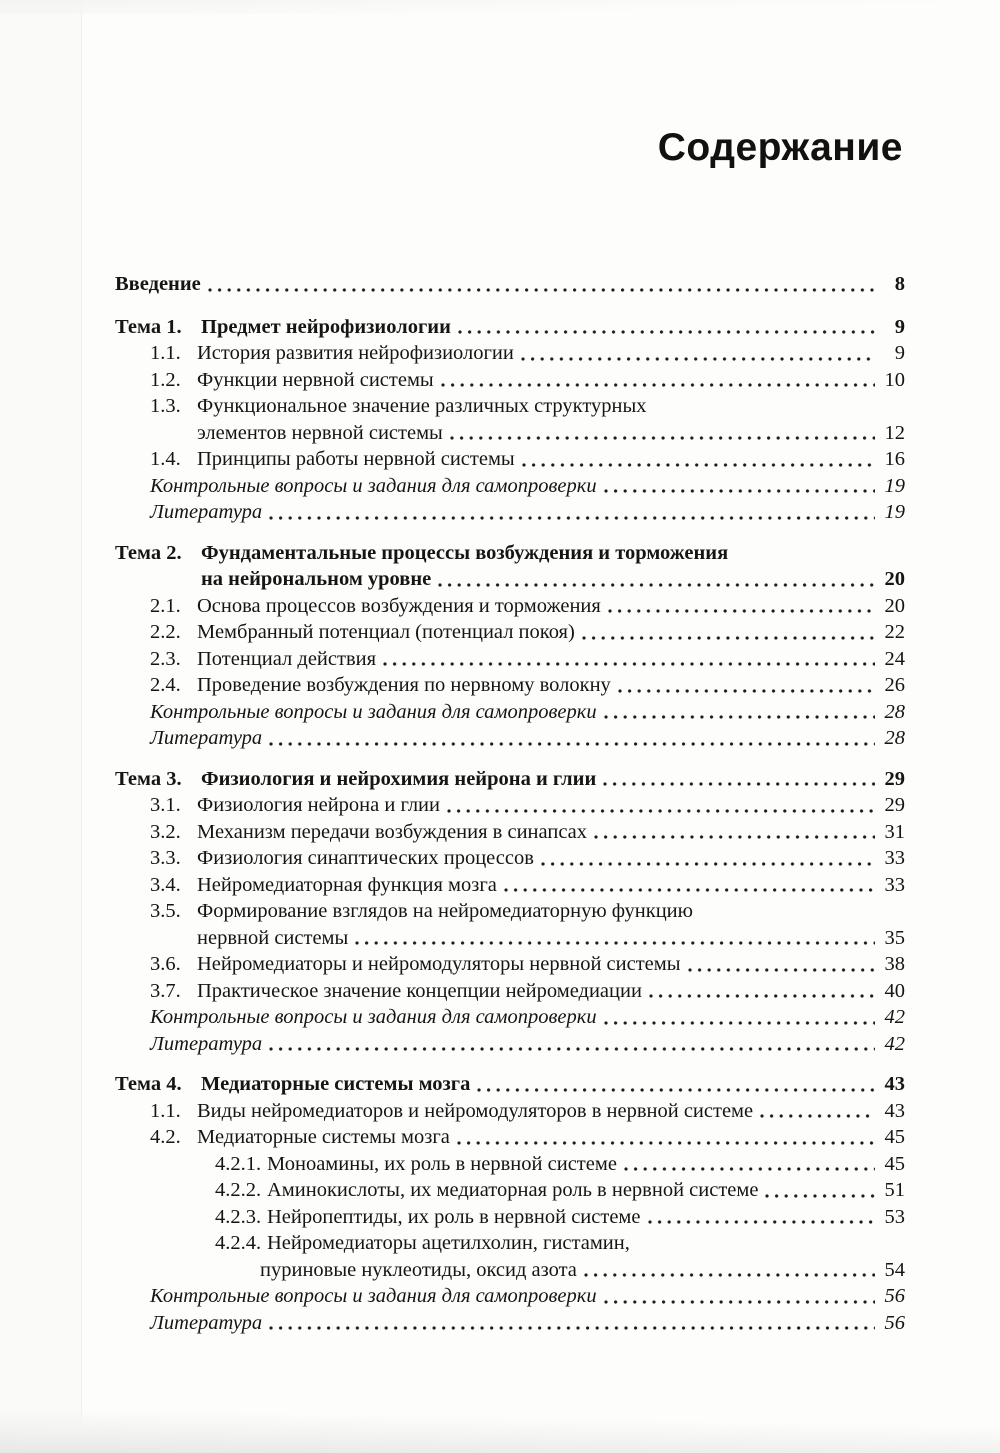  Describe the element at coordinates (165, 459) in the screenshot. I see `toc-entry-number: 1.4.` at that location.